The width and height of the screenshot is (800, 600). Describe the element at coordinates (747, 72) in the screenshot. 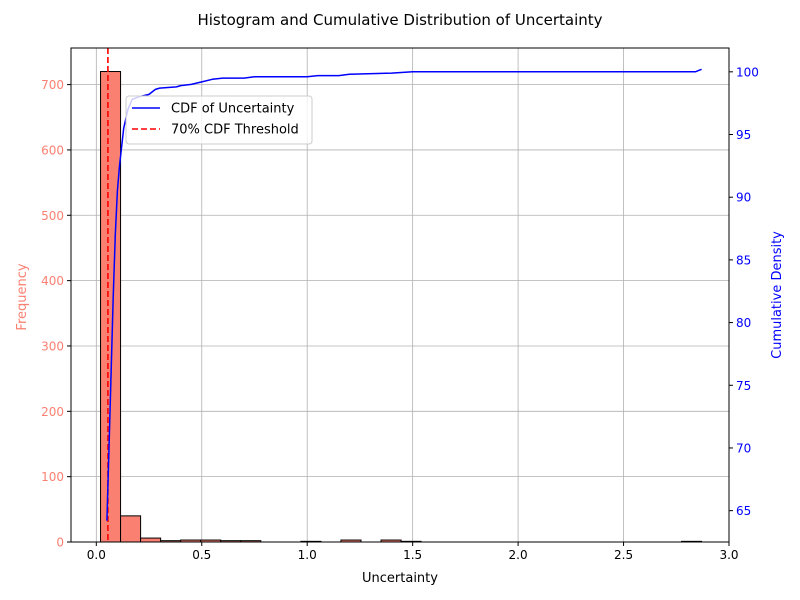

I see `y-right-tick-label: 100` at that location.